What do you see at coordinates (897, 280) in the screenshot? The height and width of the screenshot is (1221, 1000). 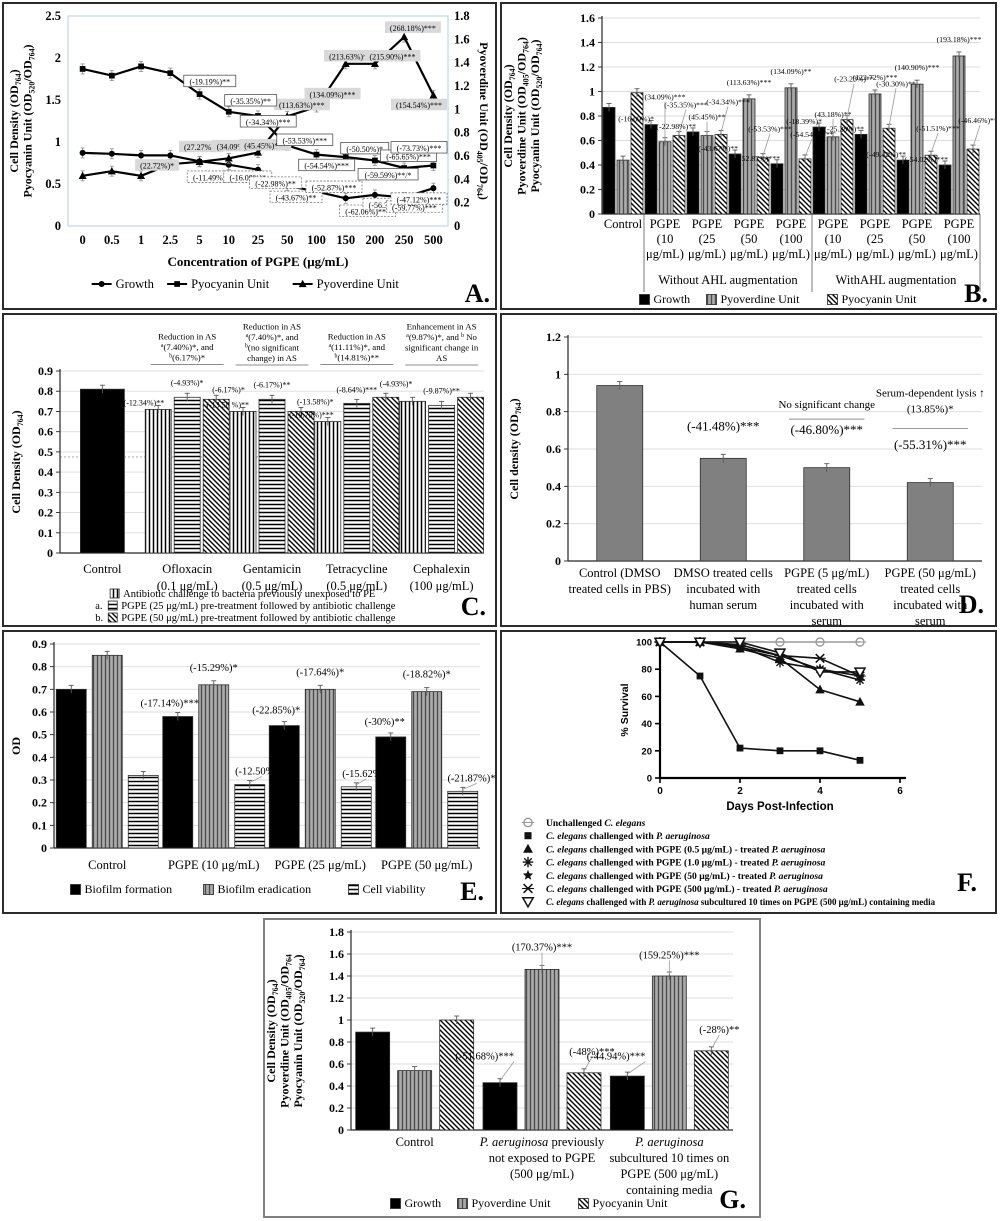 I see `axis-group-label: WithAHL augmentation` at bounding box center [897, 280].